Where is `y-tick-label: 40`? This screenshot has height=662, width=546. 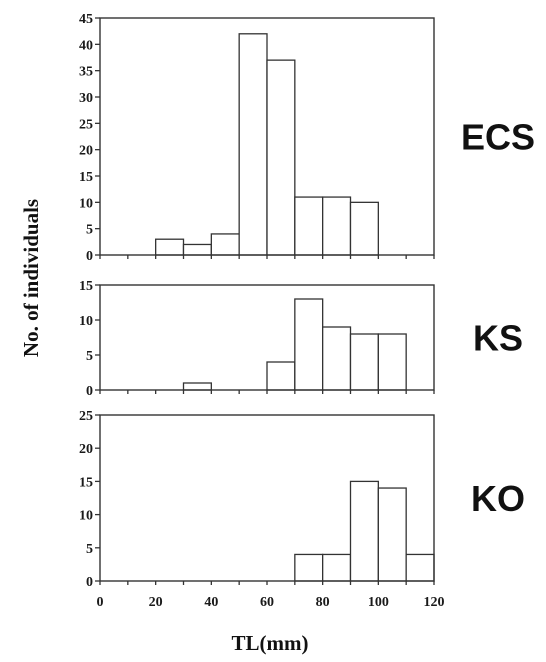 y-tick-label: 40 is located at coordinates (86, 45).